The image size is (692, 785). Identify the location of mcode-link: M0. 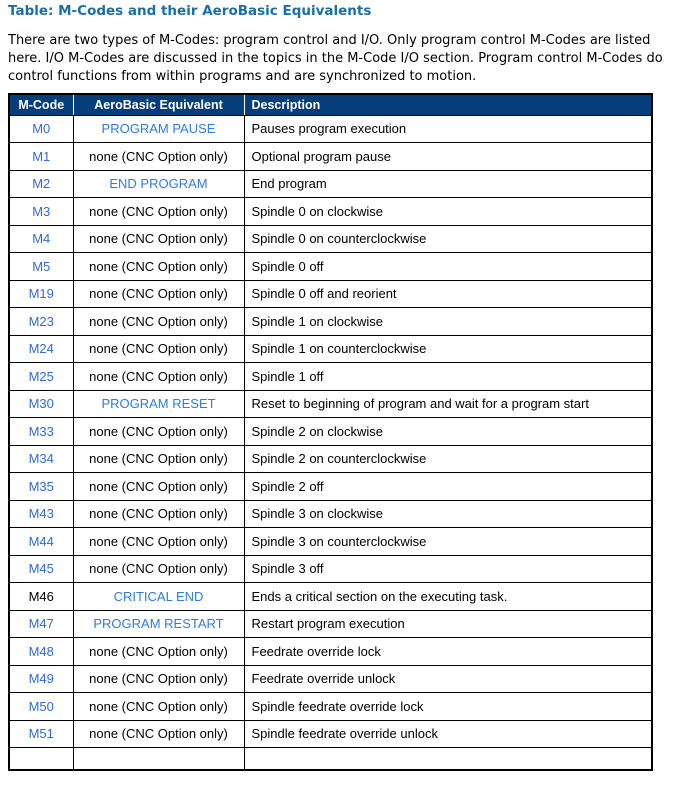
(41, 129).